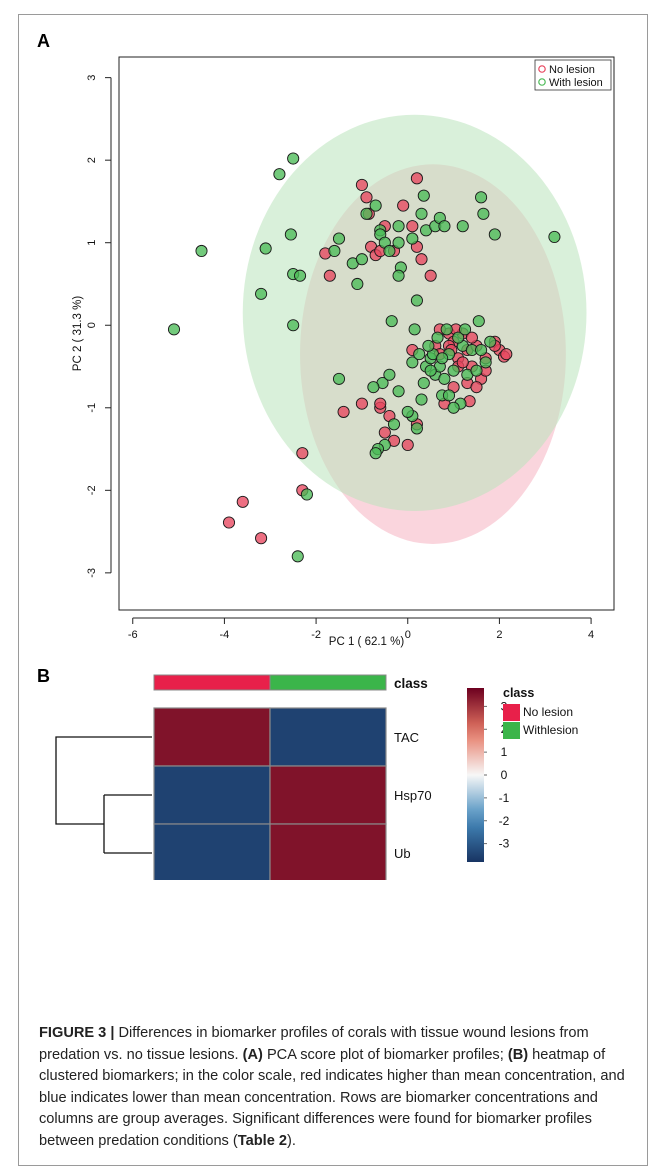 Image resolution: width=671 pixels, height=1176 pixels. Describe the element at coordinates (504, 775) in the screenshot. I see `scale-tick-label: 0` at that location.